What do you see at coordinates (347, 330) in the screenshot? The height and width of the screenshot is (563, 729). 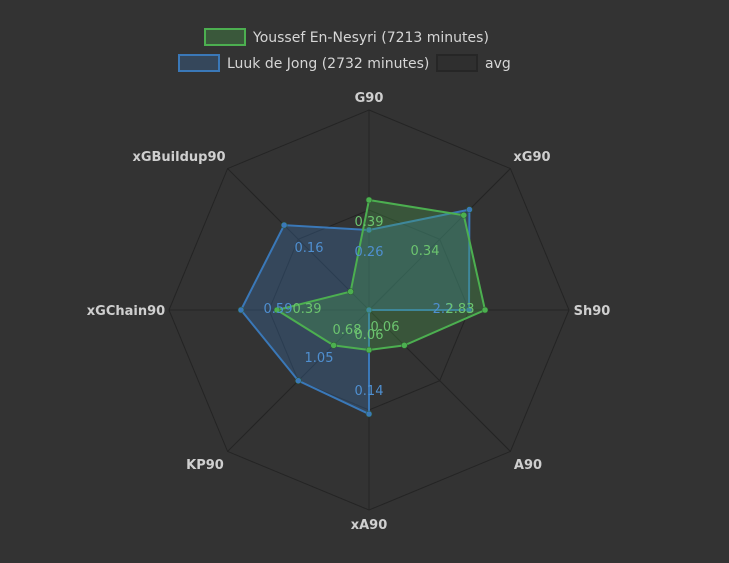 I see `data-label-s0-kp90: 0.68` at bounding box center [347, 330].